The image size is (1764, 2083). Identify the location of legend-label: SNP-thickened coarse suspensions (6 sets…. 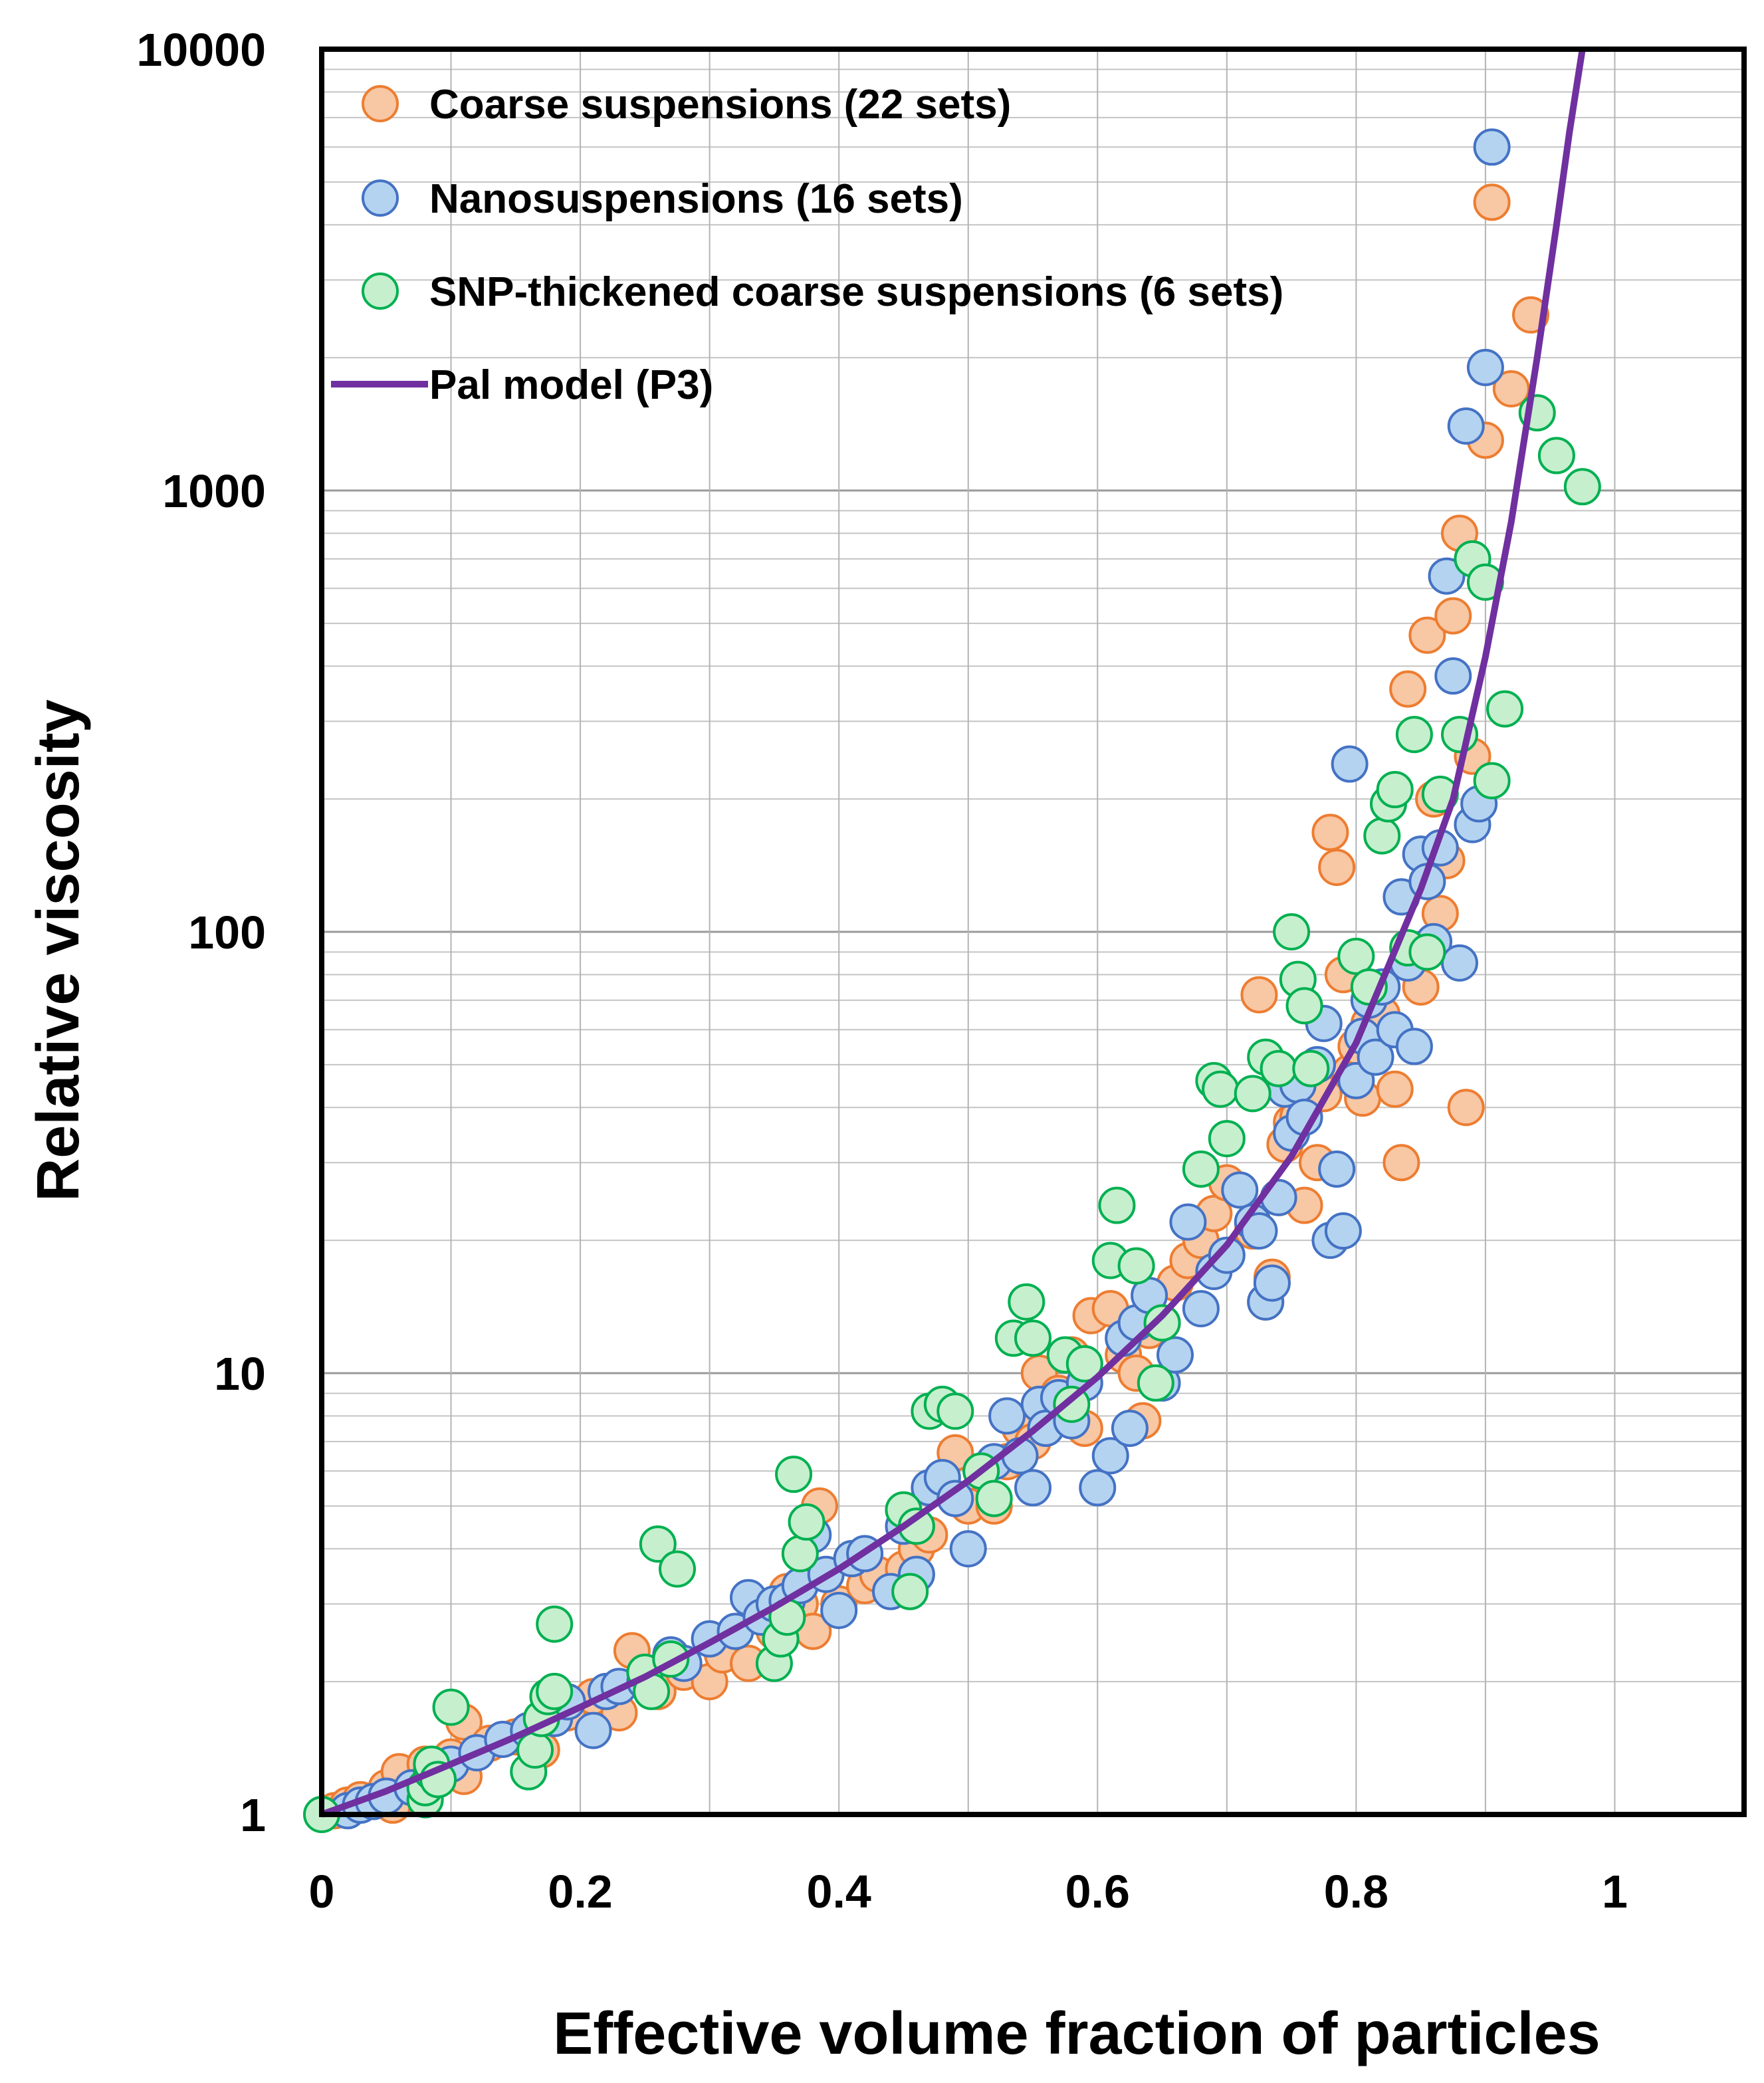
(856, 292).